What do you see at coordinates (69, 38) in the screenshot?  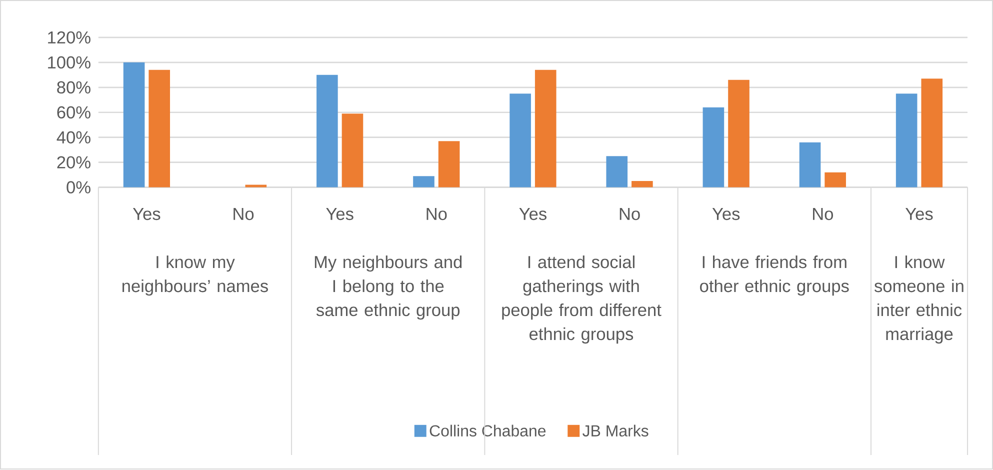 I see `y-tick-label: 120%` at bounding box center [69, 38].